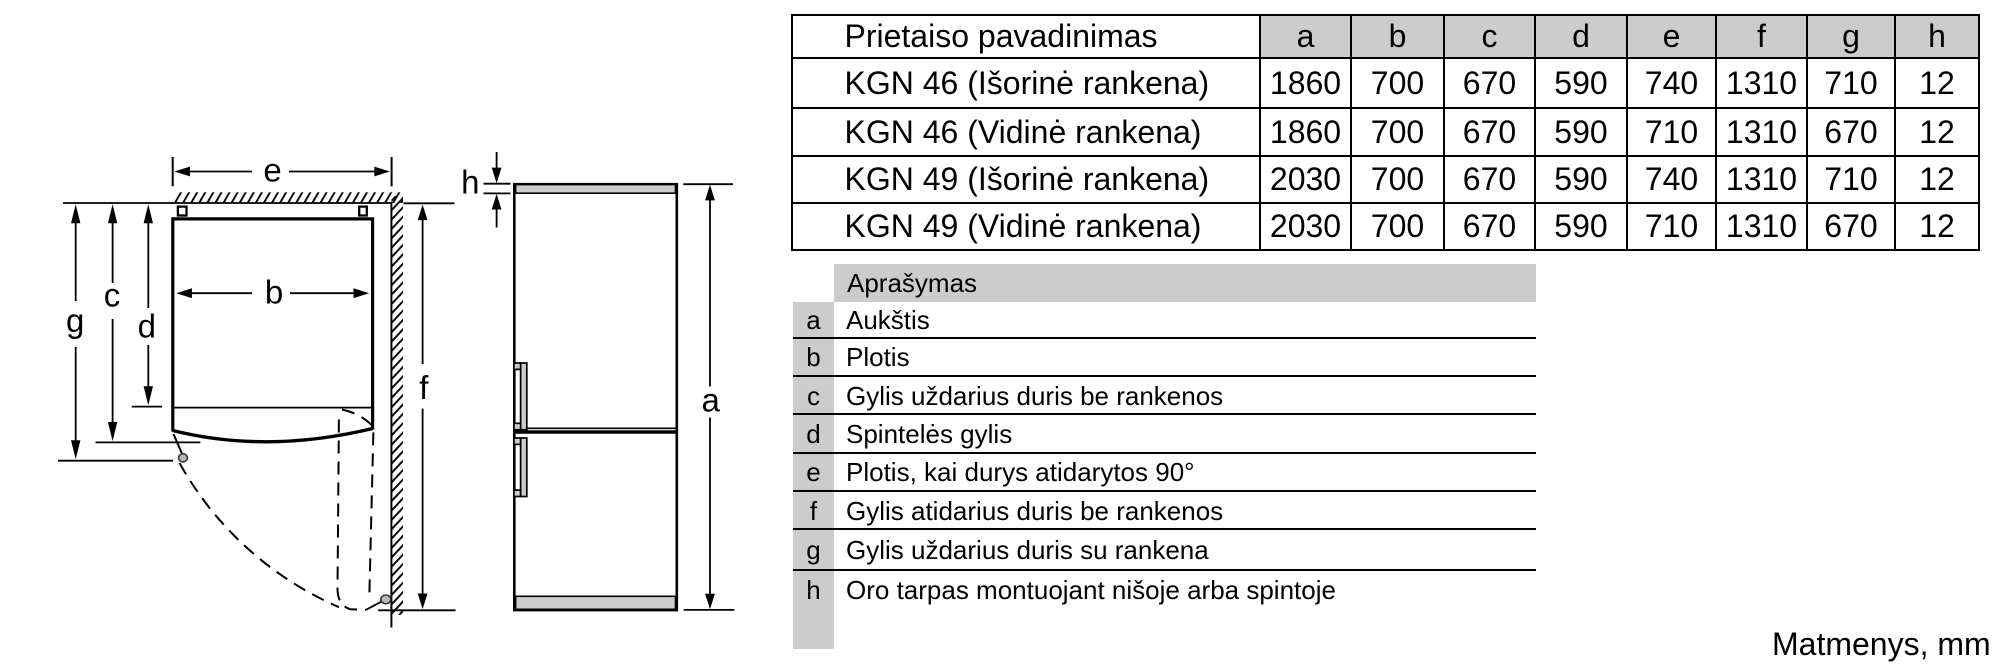 The width and height of the screenshot is (2000, 667). What do you see at coordinates (424, 387) in the screenshot?
I see `svg-text: f` at bounding box center [424, 387].